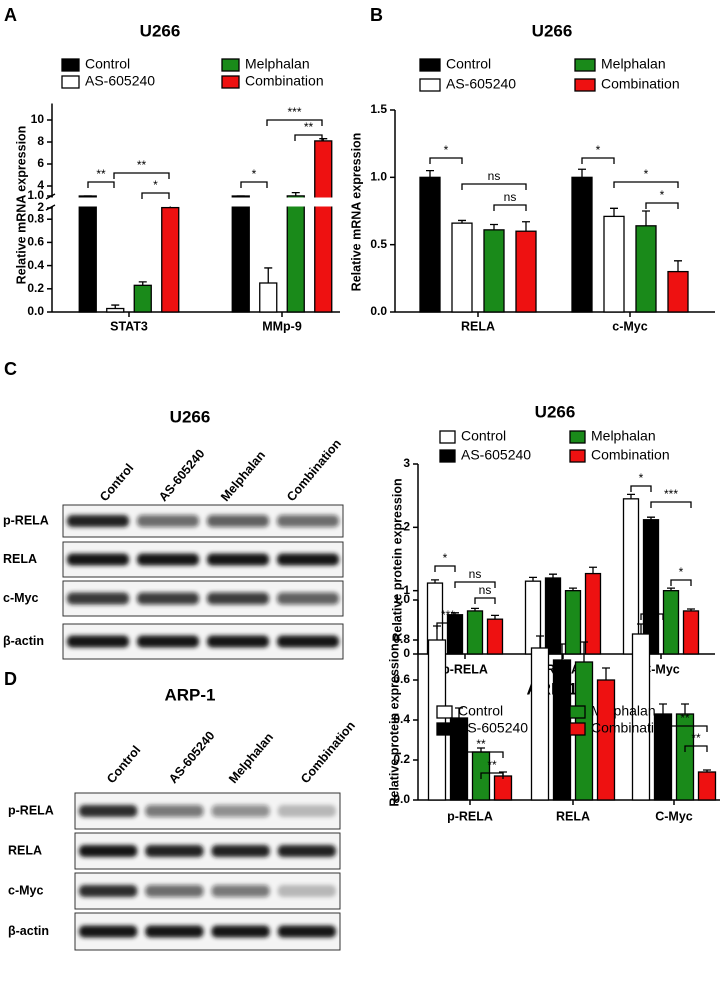 The image size is (724, 998). What do you see at coordinates (406, 653) in the screenshot?
I see `y-tick-label: 0` at bounding box center [406, 653].